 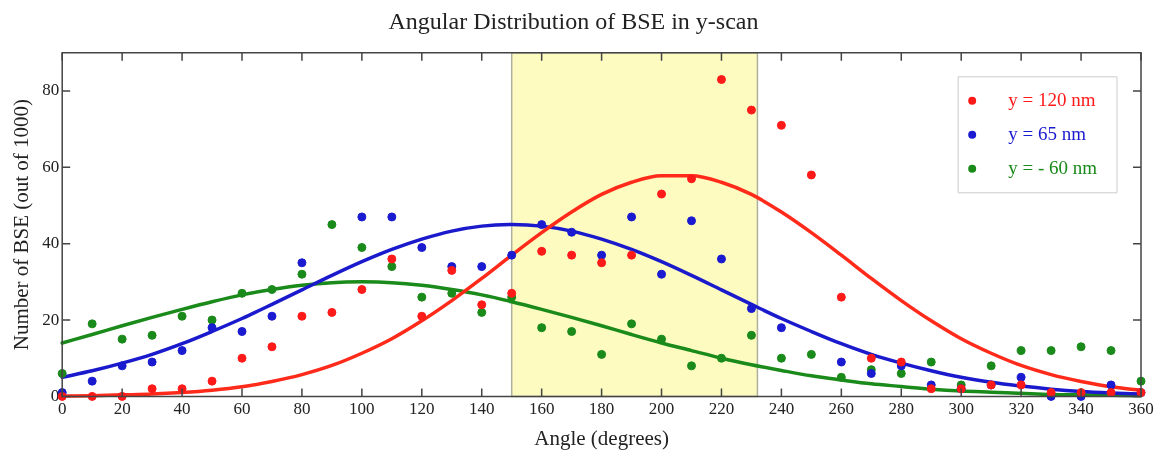 What do you see at coordinates (1021, 409) in the screenshot?
I see `x-tick-label: 320` at bounding box center [1021, 409].